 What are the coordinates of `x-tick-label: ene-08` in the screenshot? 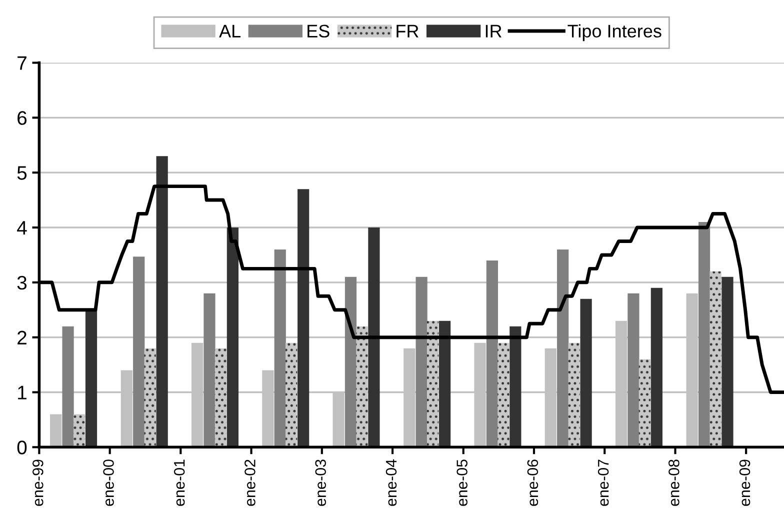 It's located at (674, 483).